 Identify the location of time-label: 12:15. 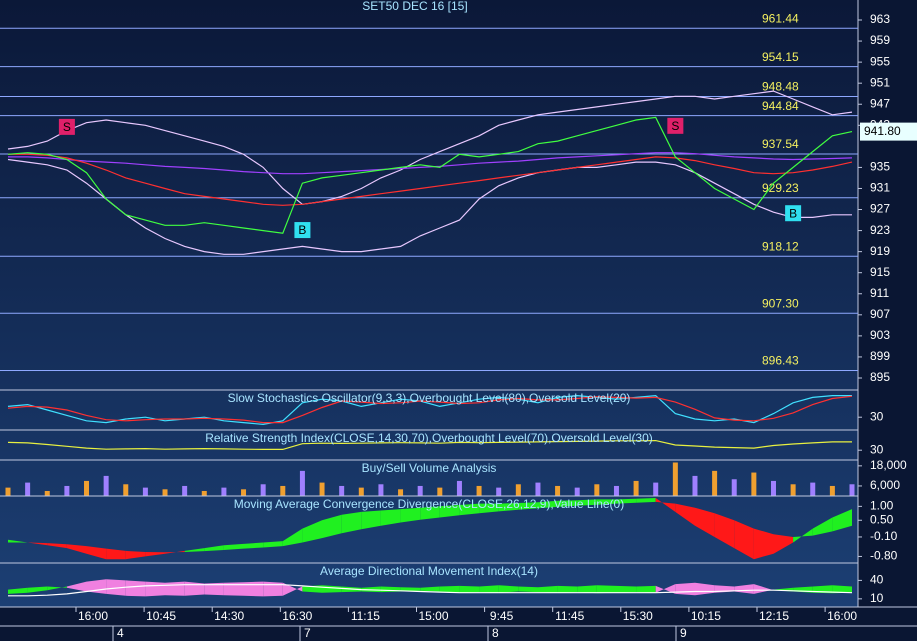
(774, 616).